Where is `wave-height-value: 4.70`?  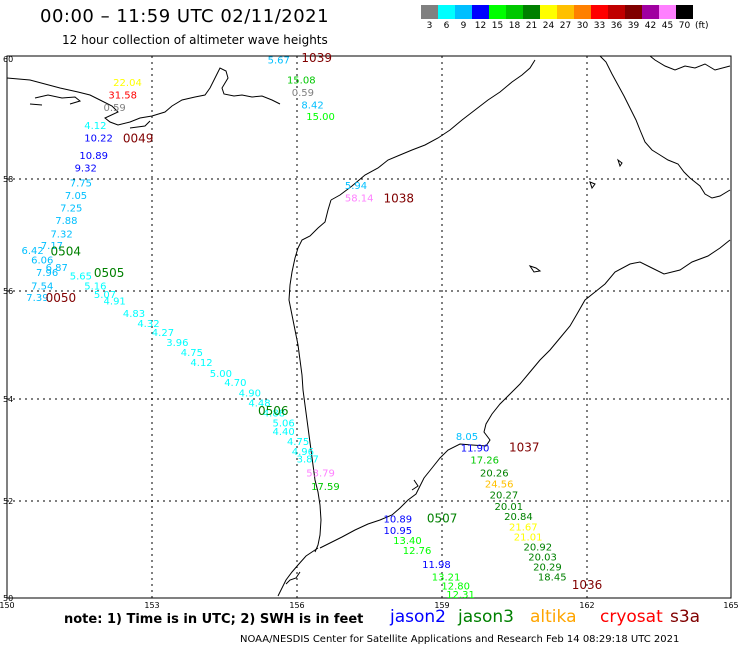 wave-height-value: 4.70 is located at coordinates (235, 383).